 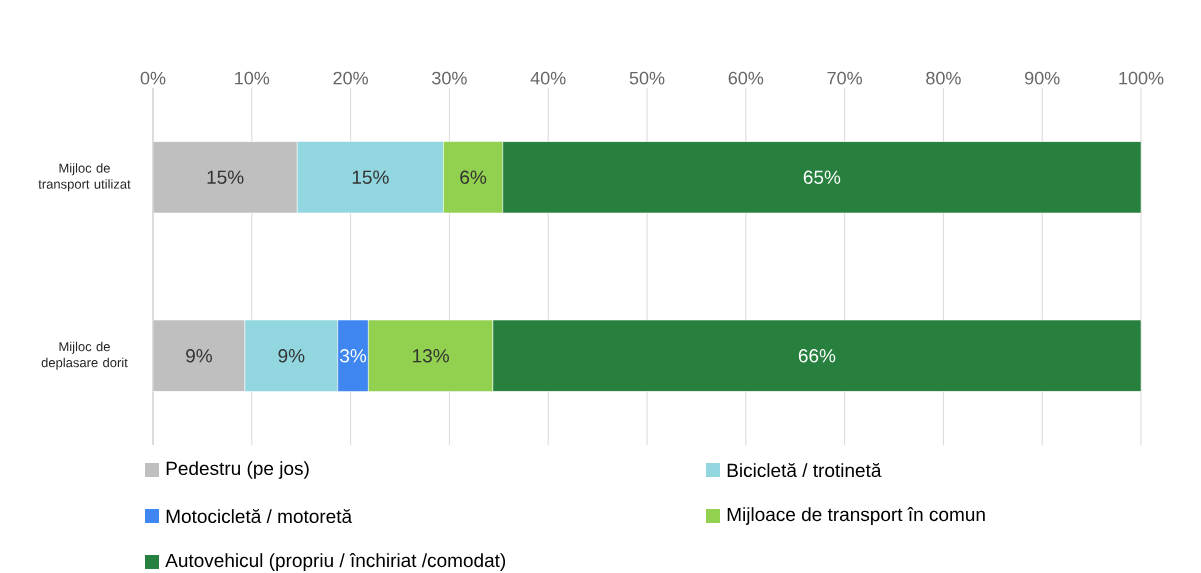 What do you see at coordinates (943, 78) in the screenshot?
I see `x-tick-label: 80%` at bounding box center [943, 78].